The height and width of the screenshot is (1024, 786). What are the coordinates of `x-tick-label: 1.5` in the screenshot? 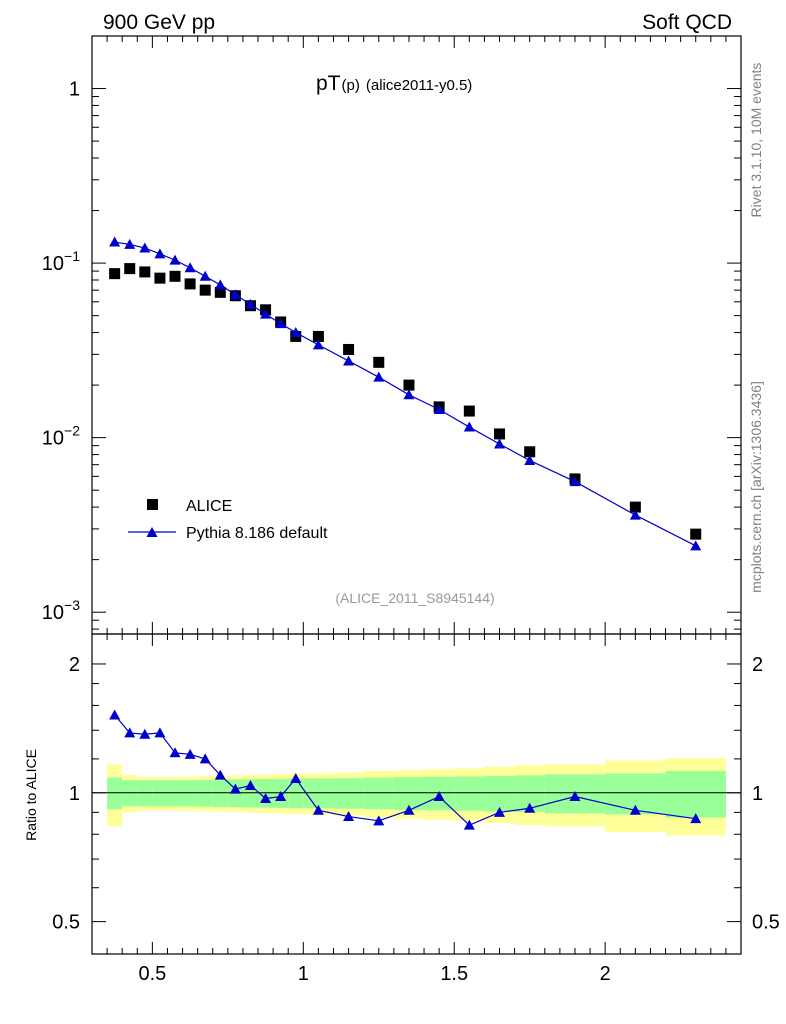 It's located at (454, 974).